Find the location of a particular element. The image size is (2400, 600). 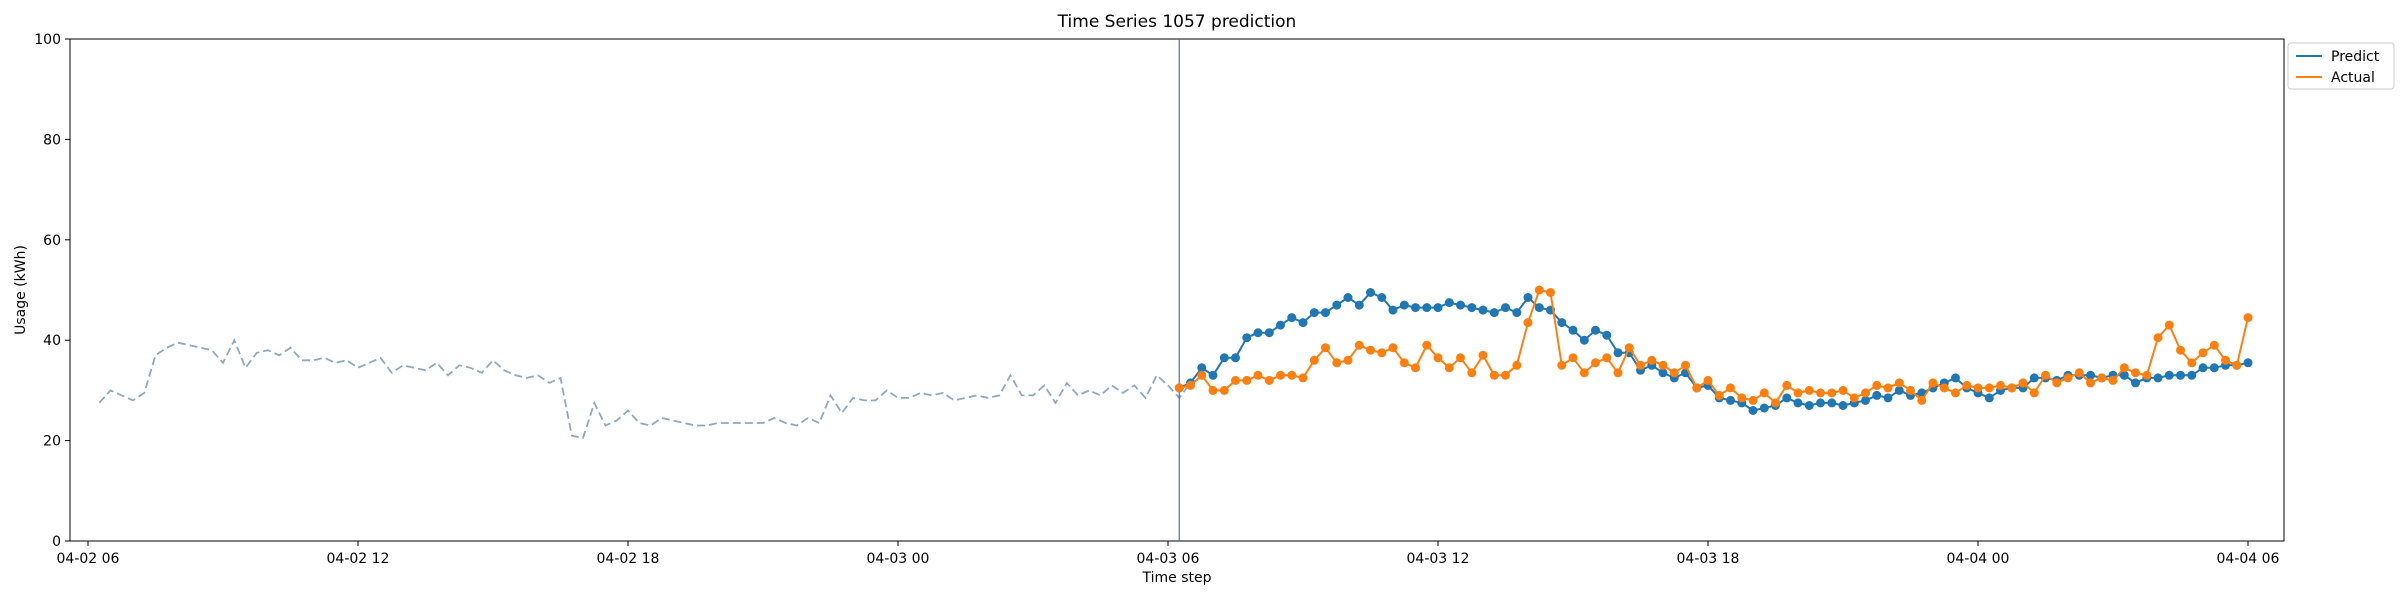

y-tick-label: 20 is located at coordinates (52, 442).